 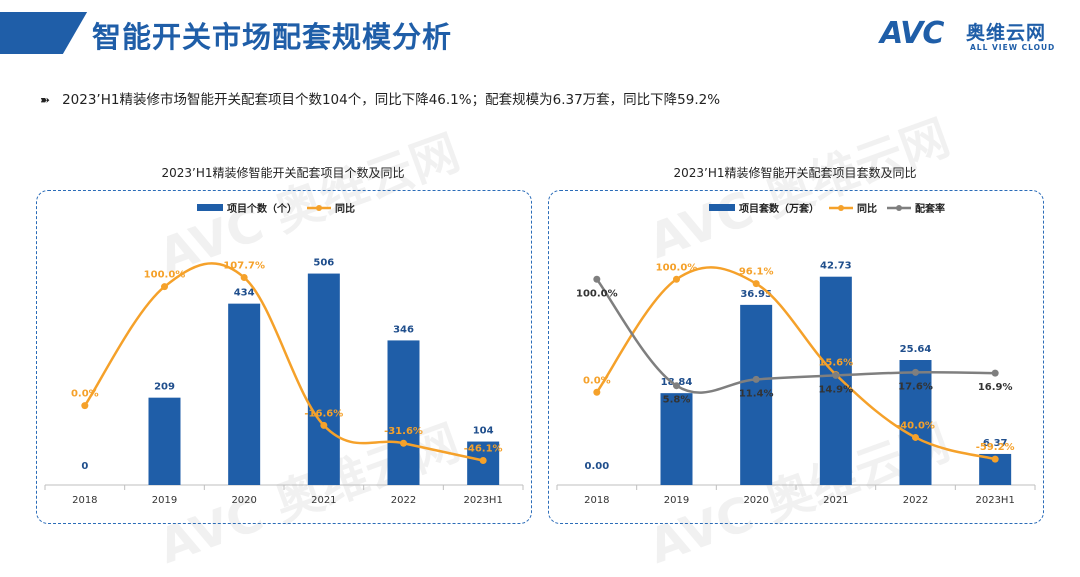 What do you see at coordinates (995, 443) in the screenshot?
I see `bar-value-label: 6.37` at bounding box center [995, 443].